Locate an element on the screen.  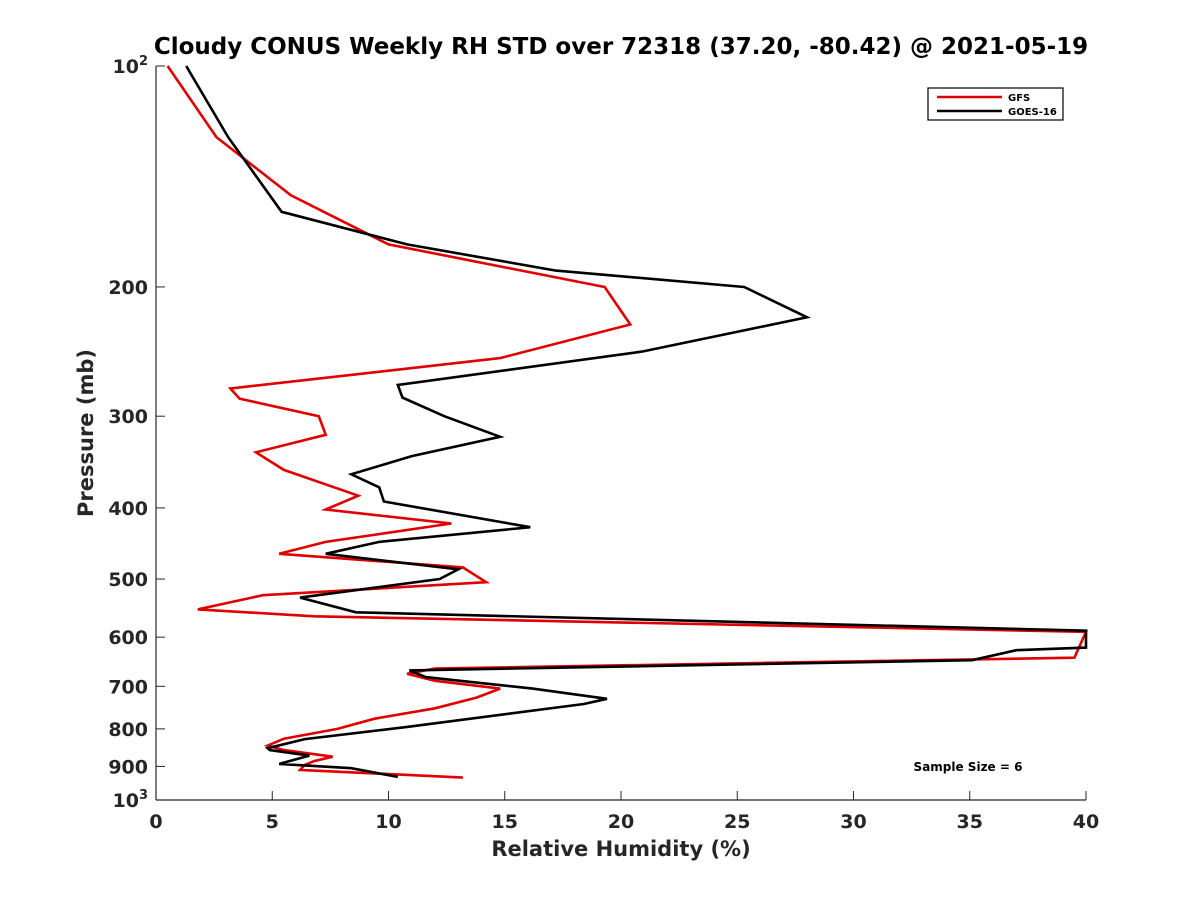
y-axis-label: Pressure (mb) is located at coordinates (86, 433).